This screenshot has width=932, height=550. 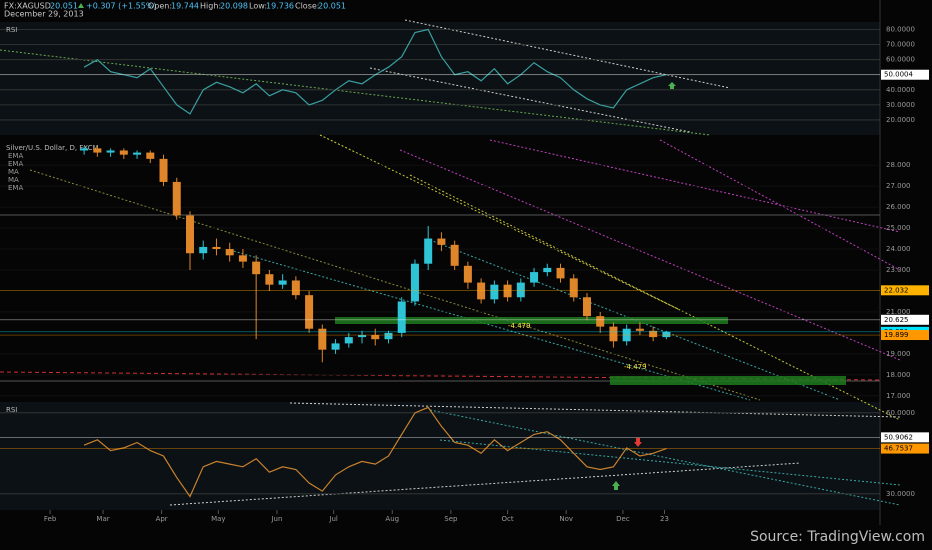 What do you see at coordinates (52, 148) in the screenshot?
I see `panel-title: Silver/U.S. Dollar, D, FXCM` at bounding box center [52, 148].